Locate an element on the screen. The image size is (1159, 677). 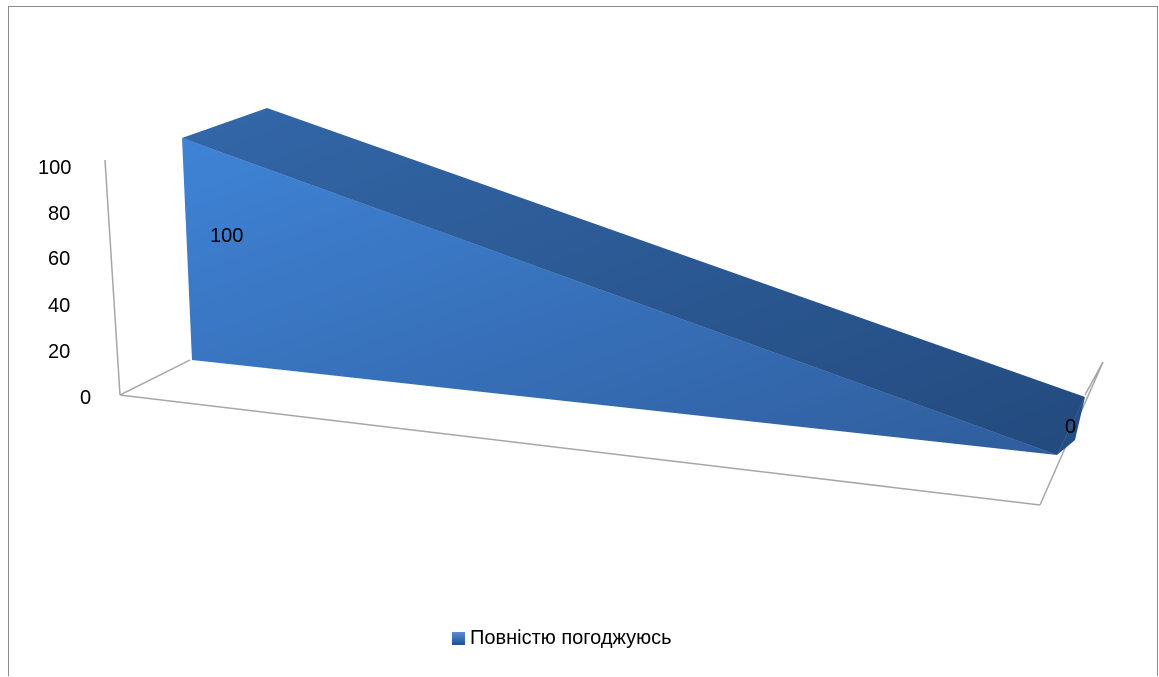
y-tick-label: 60 is located at coordinates (59, 259).